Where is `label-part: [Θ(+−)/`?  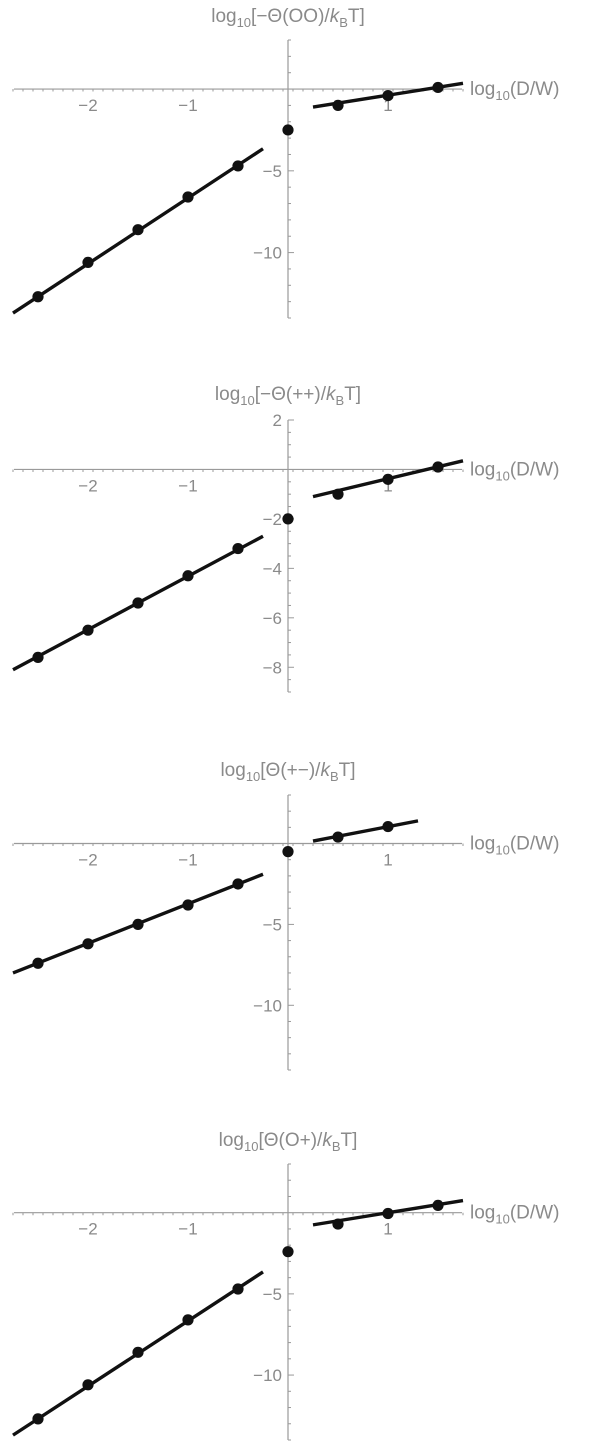 label-part: [Θ(+−)/ is located at coordinates (290, 770).